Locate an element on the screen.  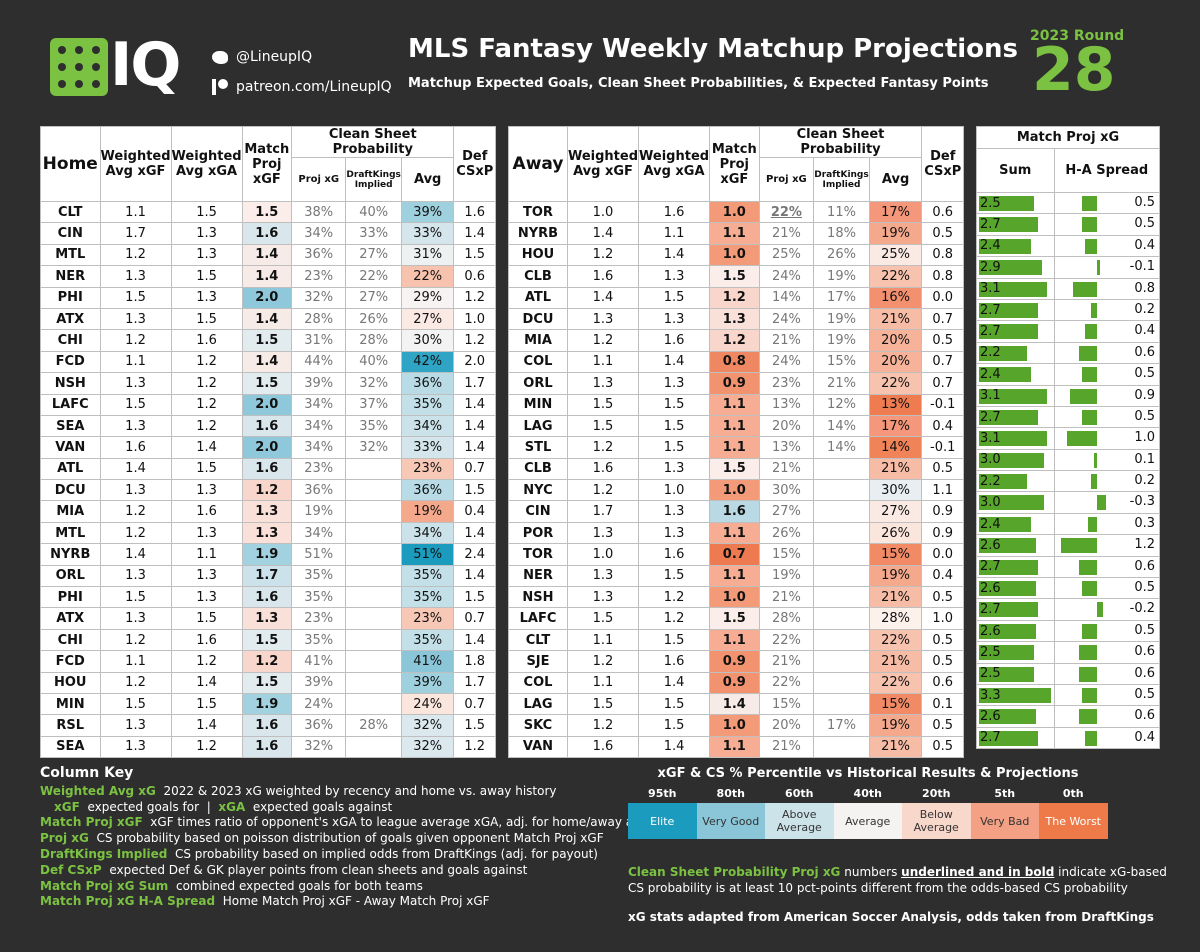
xg-row: 2.4 0.4 is located at coordinates (1068, 246).